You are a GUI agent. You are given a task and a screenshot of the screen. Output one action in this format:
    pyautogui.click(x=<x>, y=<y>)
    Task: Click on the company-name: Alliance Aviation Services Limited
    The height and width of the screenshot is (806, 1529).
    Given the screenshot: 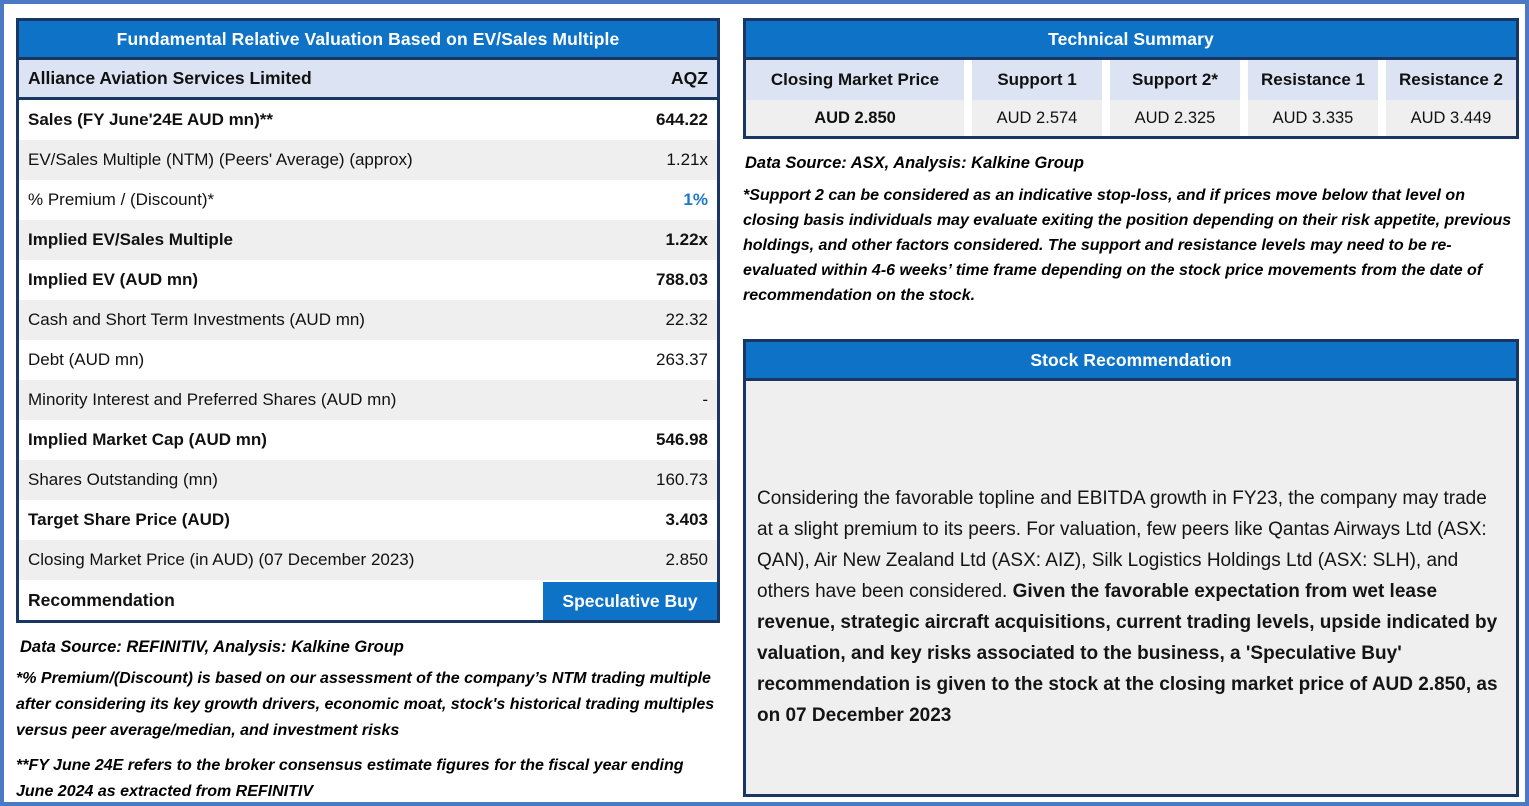 What is the action you would take?
    pyautogui.click(x=170, y=78)
    